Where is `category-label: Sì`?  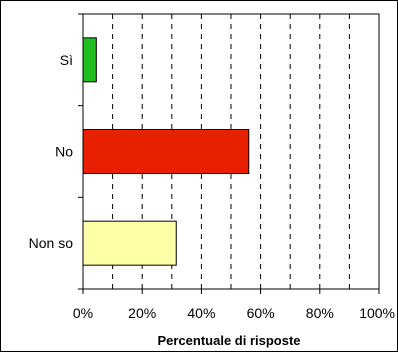 category-label: Sì is located at coordinates (66, 60).